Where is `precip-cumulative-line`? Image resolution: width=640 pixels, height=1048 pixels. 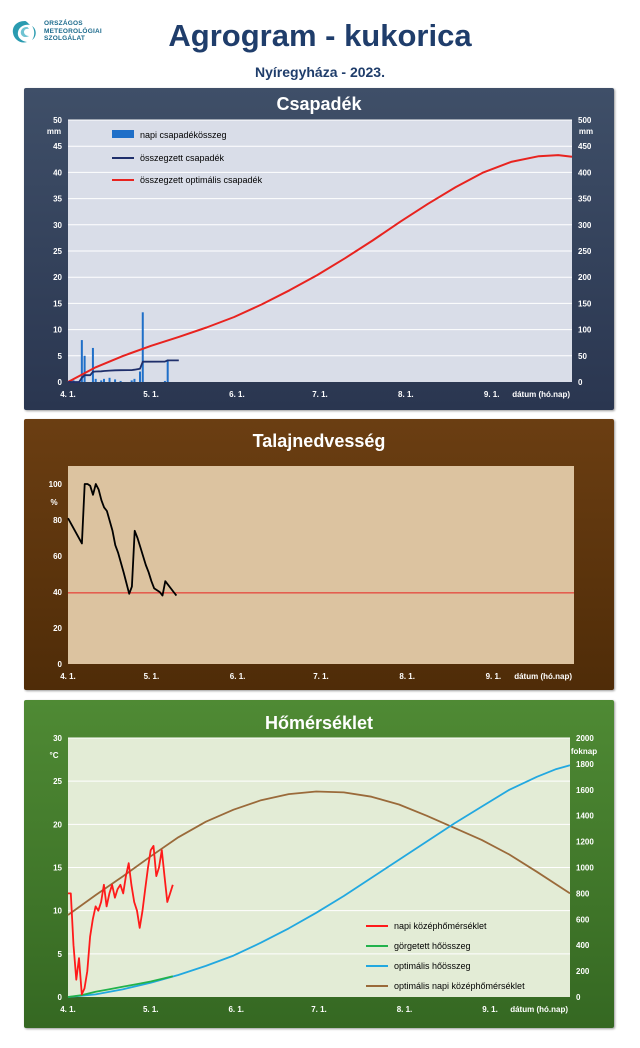
precip-cumulative-line is located at coordinates (123, 371).